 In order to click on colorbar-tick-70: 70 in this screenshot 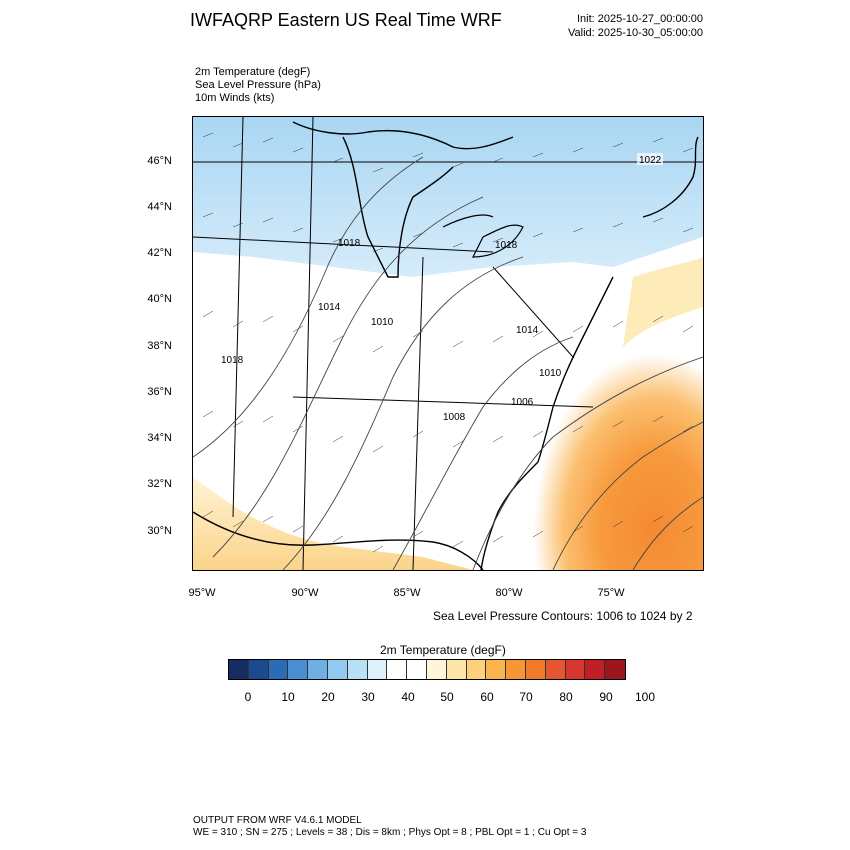, I will do `click(526, 697)`.